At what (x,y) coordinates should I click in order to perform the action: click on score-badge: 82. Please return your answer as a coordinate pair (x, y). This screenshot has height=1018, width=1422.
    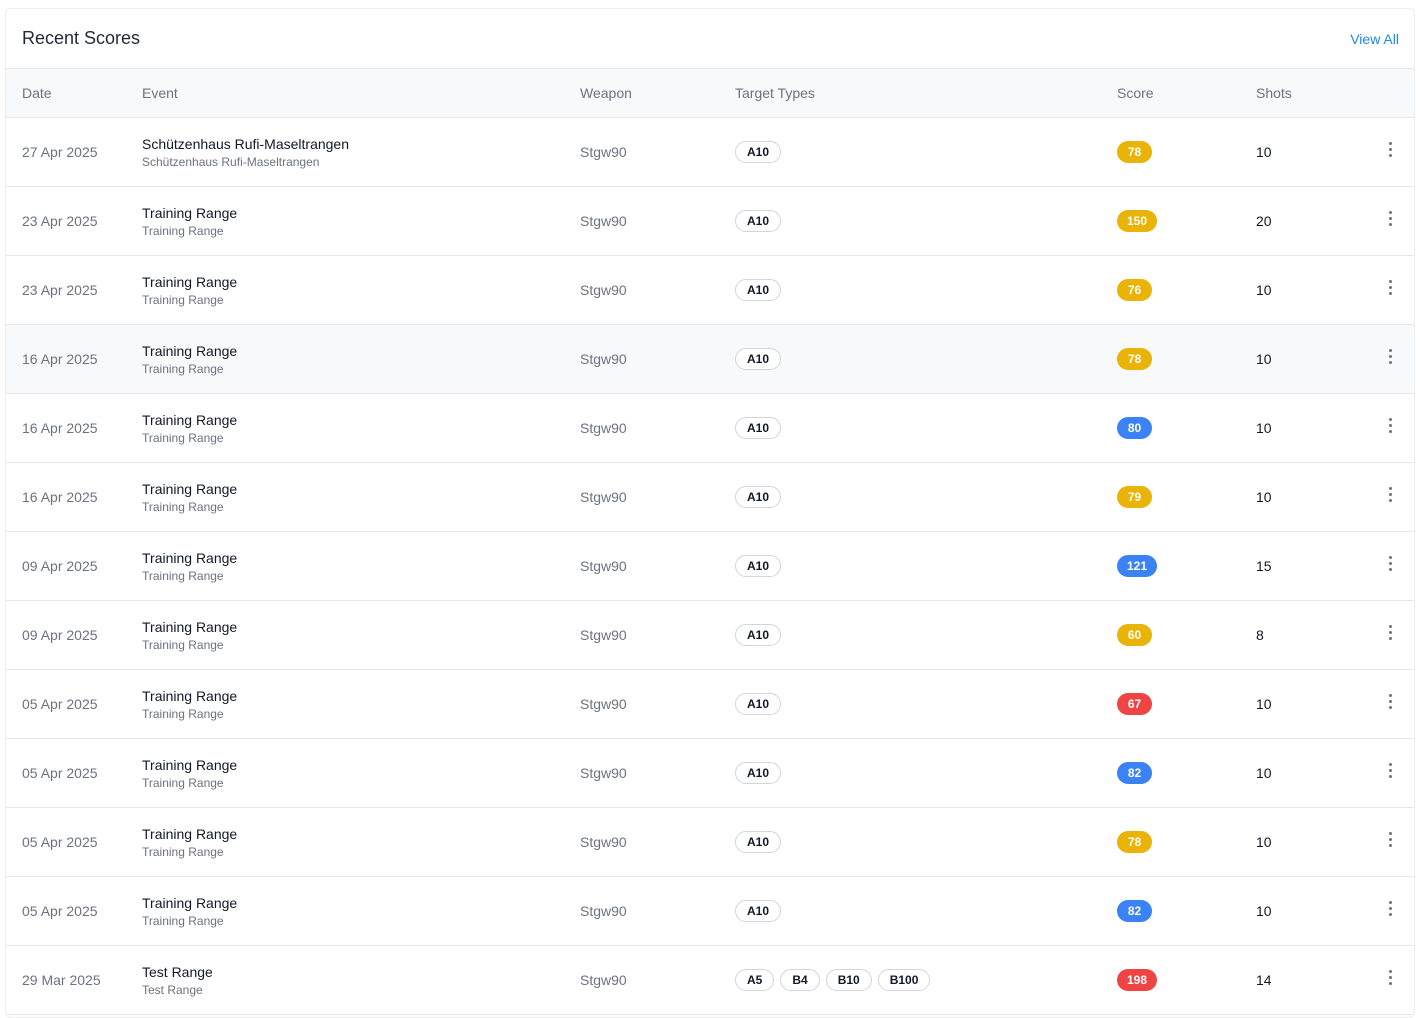
    Looking at the image, I should click on (1134, 773).